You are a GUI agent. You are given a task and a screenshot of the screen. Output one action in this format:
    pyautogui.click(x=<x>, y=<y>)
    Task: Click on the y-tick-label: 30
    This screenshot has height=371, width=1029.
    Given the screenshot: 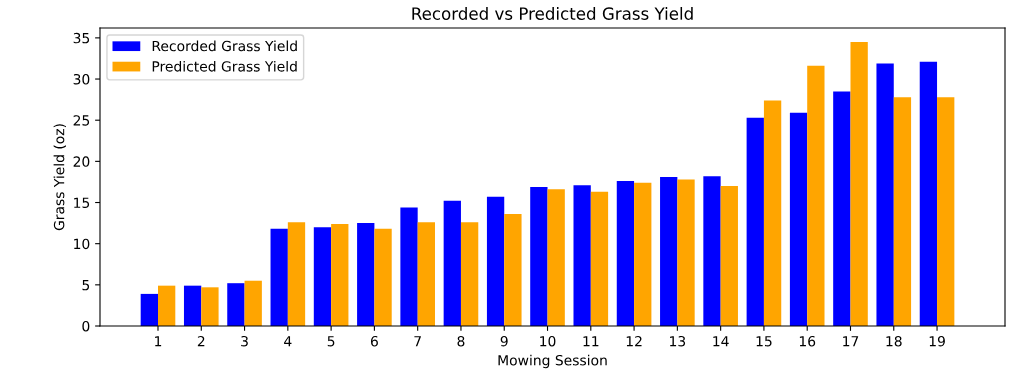 What is the action you would take?
    pyautogui.click(x=81, y=79)
    